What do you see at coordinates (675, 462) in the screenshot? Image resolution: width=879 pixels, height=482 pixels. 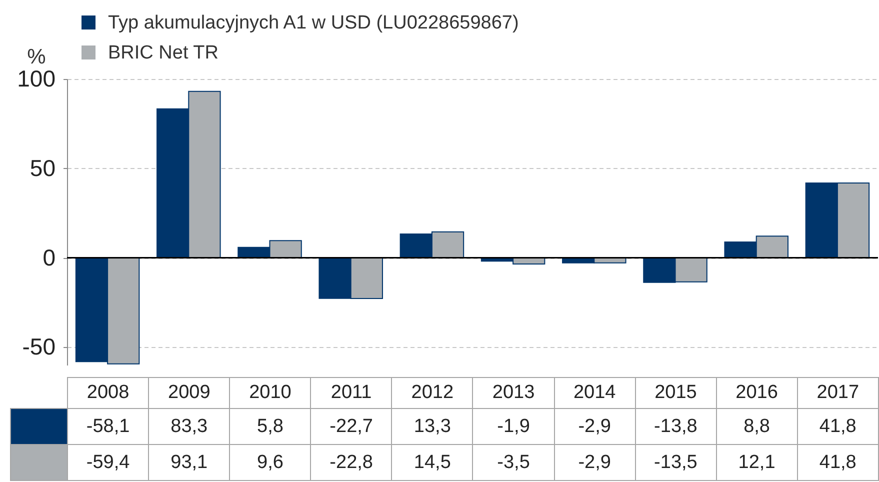 I see `data-label: -13,5` at bounding box center [675, 462].